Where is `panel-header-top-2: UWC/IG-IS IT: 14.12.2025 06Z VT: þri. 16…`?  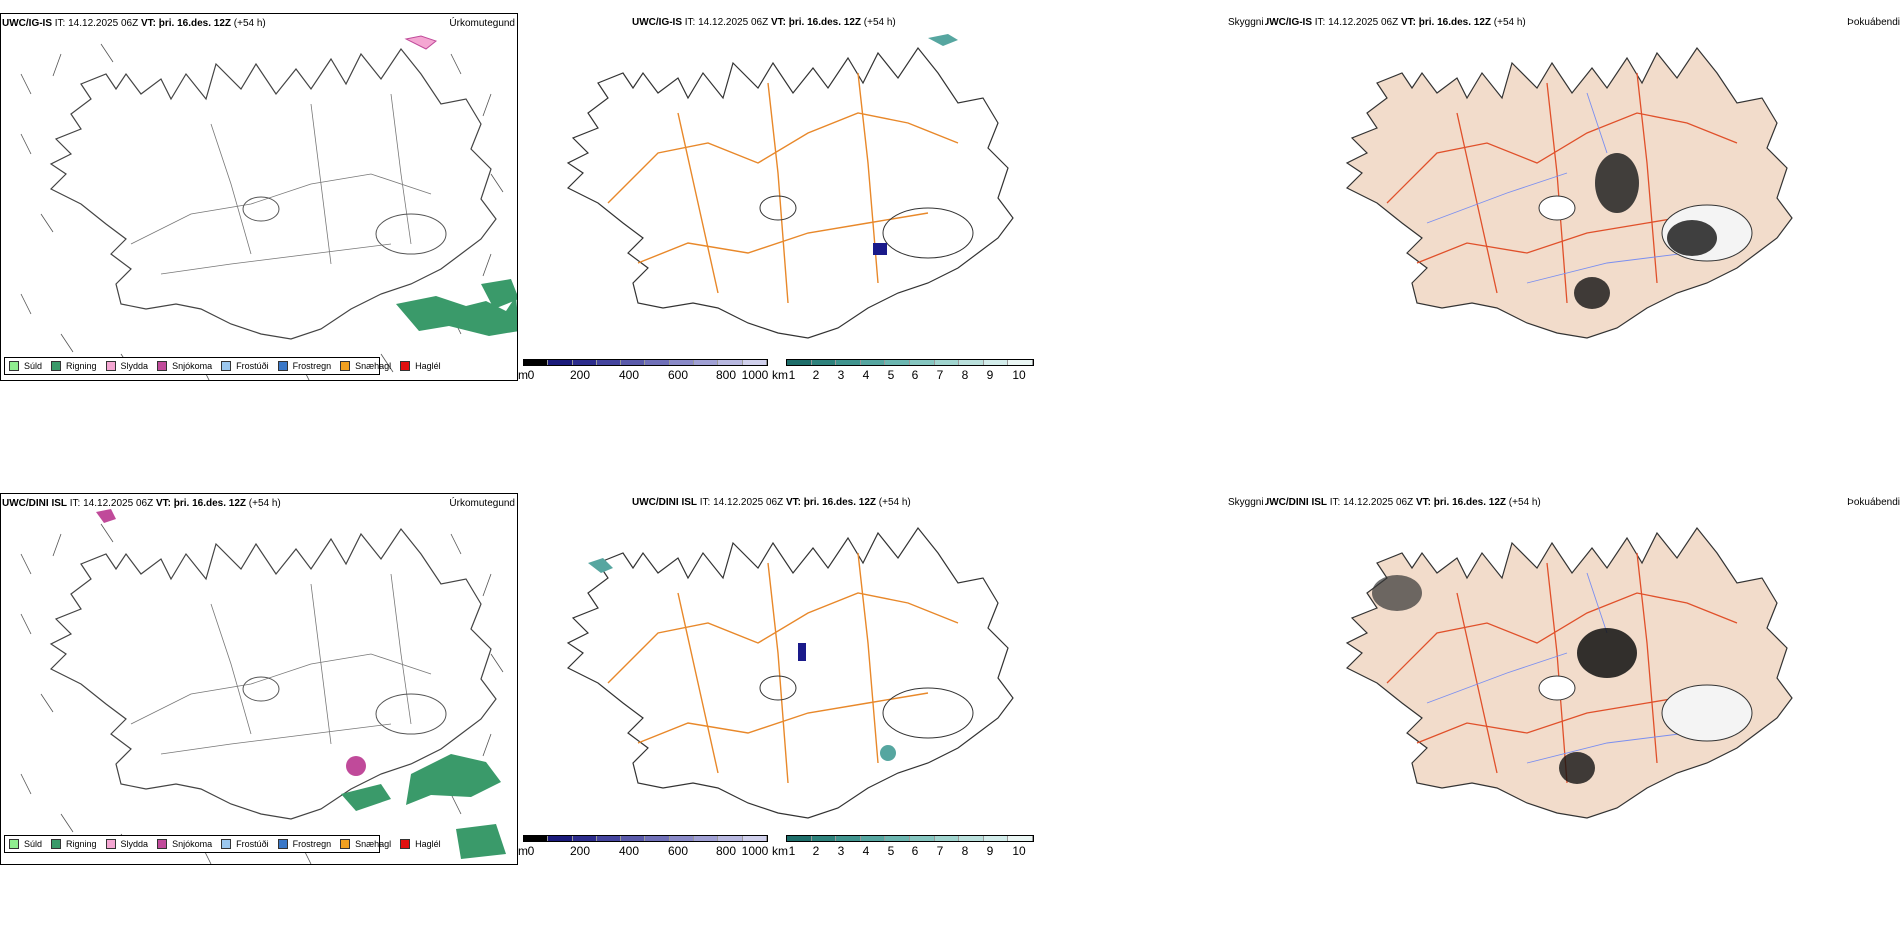 panel-header-top-2: UWC/IG-IS IT: 14.12.2025 06Z VT: þri. 16… is located at coordinates (764, 22).